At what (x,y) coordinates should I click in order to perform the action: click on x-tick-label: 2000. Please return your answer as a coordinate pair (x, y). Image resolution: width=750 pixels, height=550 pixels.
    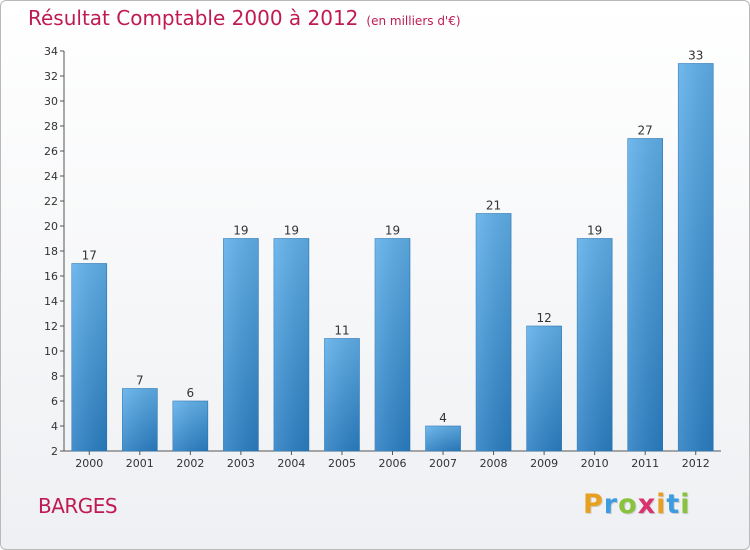
    Looking at the image, I should click on (89, 463).